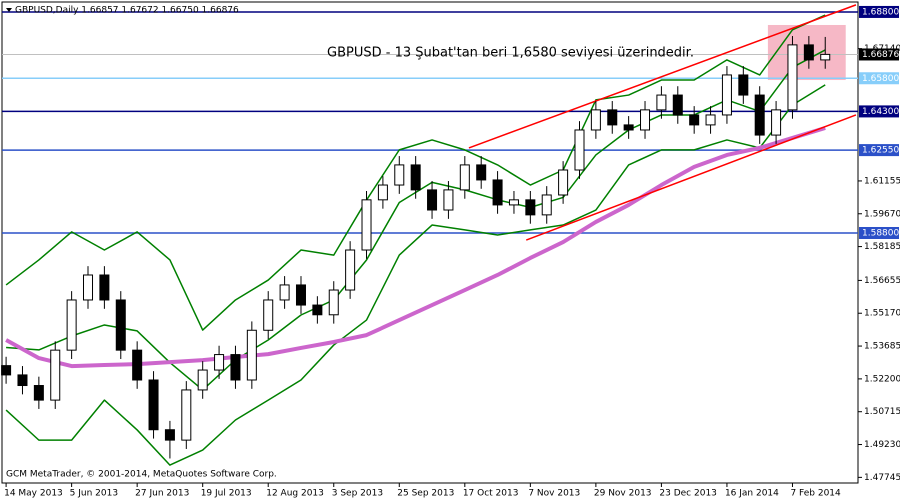 This screenshot has width=900, height=500. What do you see at coordinates (815, 494) in the screenshot?
I see `x-tick-label: 7 Feb 2014` at bounding box center [815, 494].